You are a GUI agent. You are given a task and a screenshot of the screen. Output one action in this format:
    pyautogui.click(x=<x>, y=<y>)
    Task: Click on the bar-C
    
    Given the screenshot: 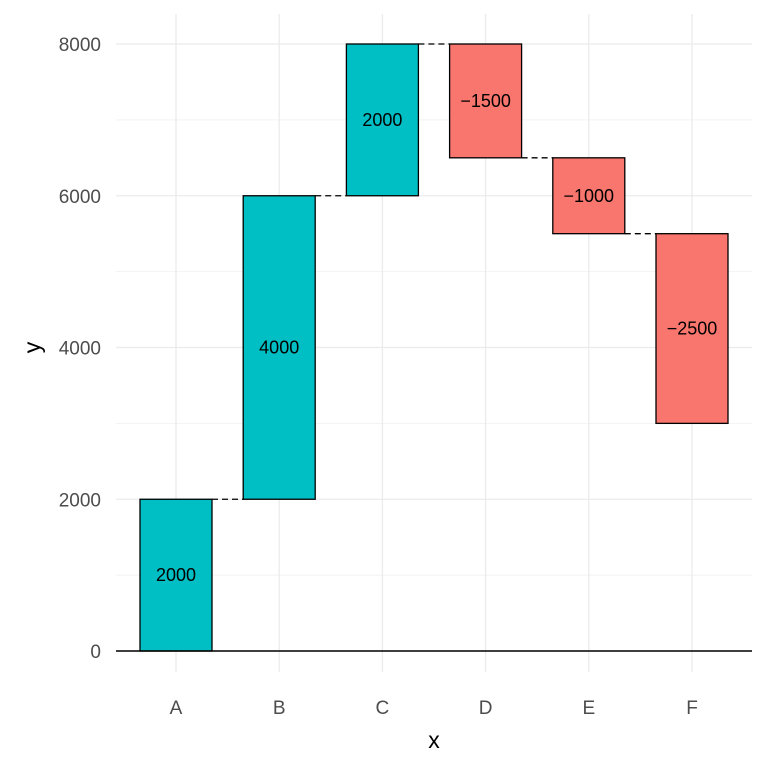 What is the action you would take?
    pyautogui.click(x=382, y=120)
    